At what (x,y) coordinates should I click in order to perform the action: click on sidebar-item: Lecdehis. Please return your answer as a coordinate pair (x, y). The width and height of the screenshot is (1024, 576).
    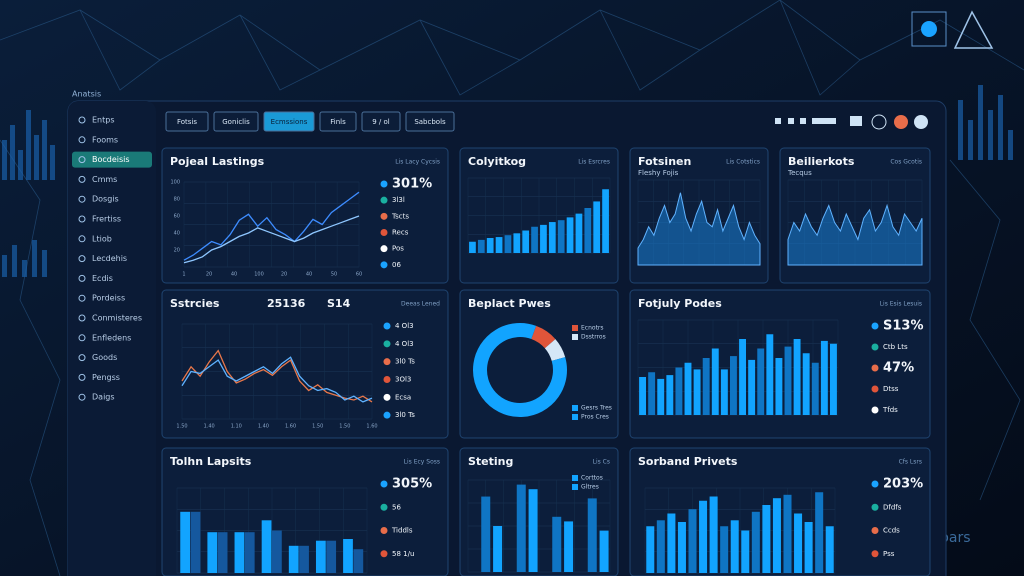
    Looking at the image, I should click on (109, 258).